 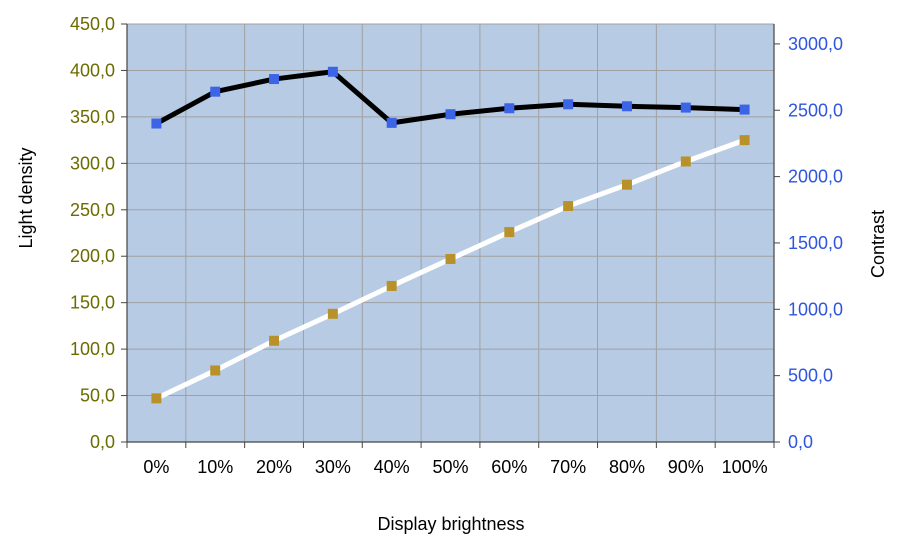 What do you see at coordinates (92, 303) in the screenshot?
I see `y-tick-label-left: 150,0` at bounding box center [92, 303].